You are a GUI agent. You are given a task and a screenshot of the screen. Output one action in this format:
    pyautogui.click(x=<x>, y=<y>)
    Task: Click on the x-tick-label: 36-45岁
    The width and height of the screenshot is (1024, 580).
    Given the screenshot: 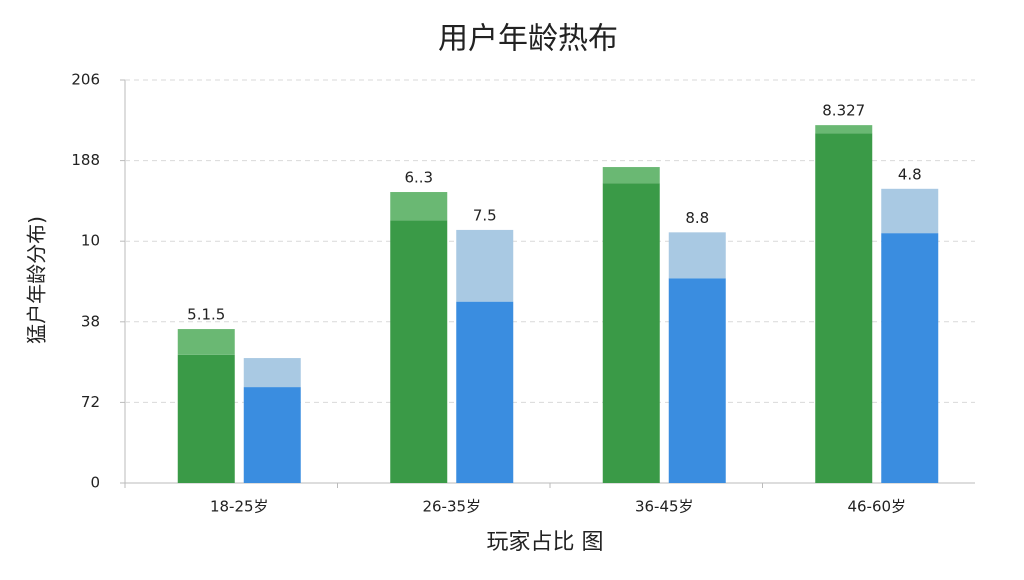 What is the action you would take?
    pyautogui.click(x=664, y=507)
    